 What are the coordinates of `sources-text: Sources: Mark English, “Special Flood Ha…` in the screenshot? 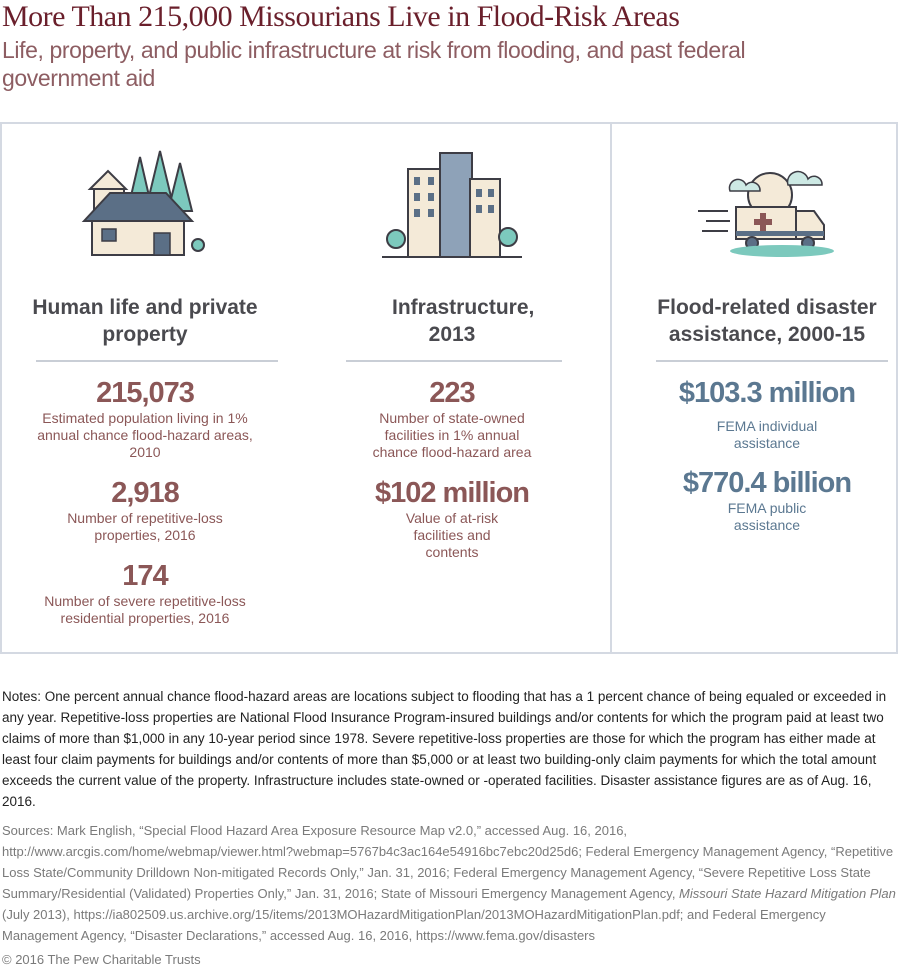 It's located at (448, 862).